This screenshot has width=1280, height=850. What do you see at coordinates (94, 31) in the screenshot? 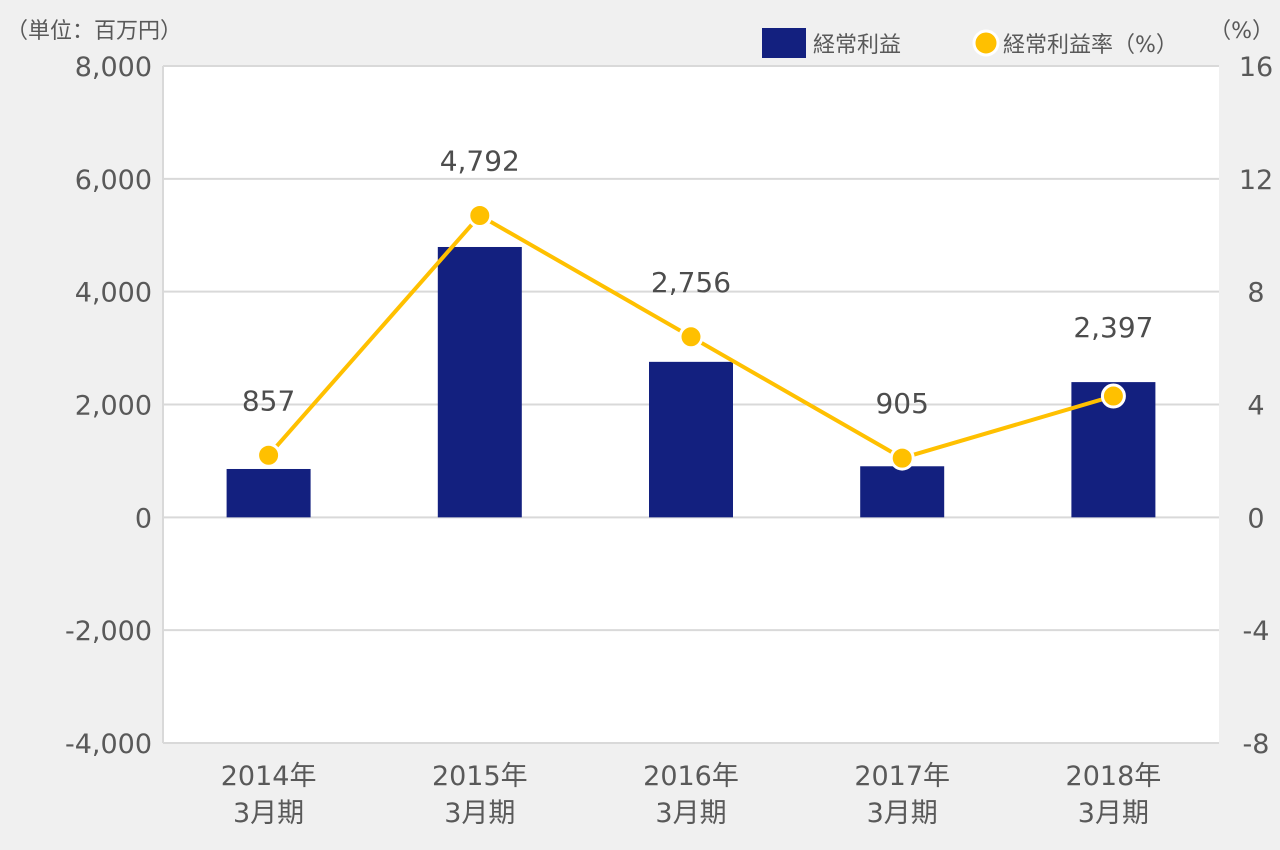
I see `left-unit-label: （単位：百万円）` at bounding box center [94, 31].